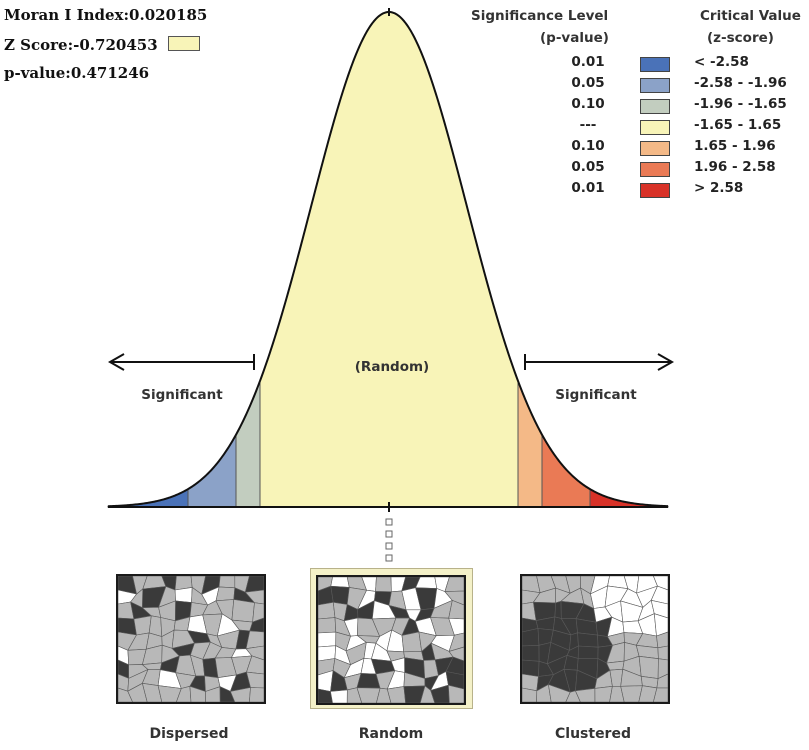 The image size is (809, 750). I want to click on legend-row: 0.01 > 2.58, so click(684, 190).